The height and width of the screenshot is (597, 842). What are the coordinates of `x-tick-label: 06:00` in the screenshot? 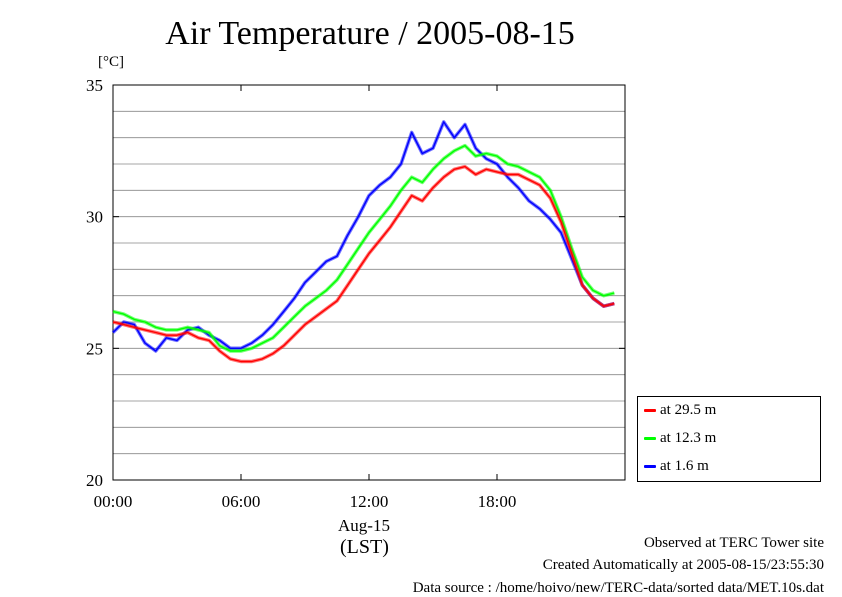 It's located at (241, 501).